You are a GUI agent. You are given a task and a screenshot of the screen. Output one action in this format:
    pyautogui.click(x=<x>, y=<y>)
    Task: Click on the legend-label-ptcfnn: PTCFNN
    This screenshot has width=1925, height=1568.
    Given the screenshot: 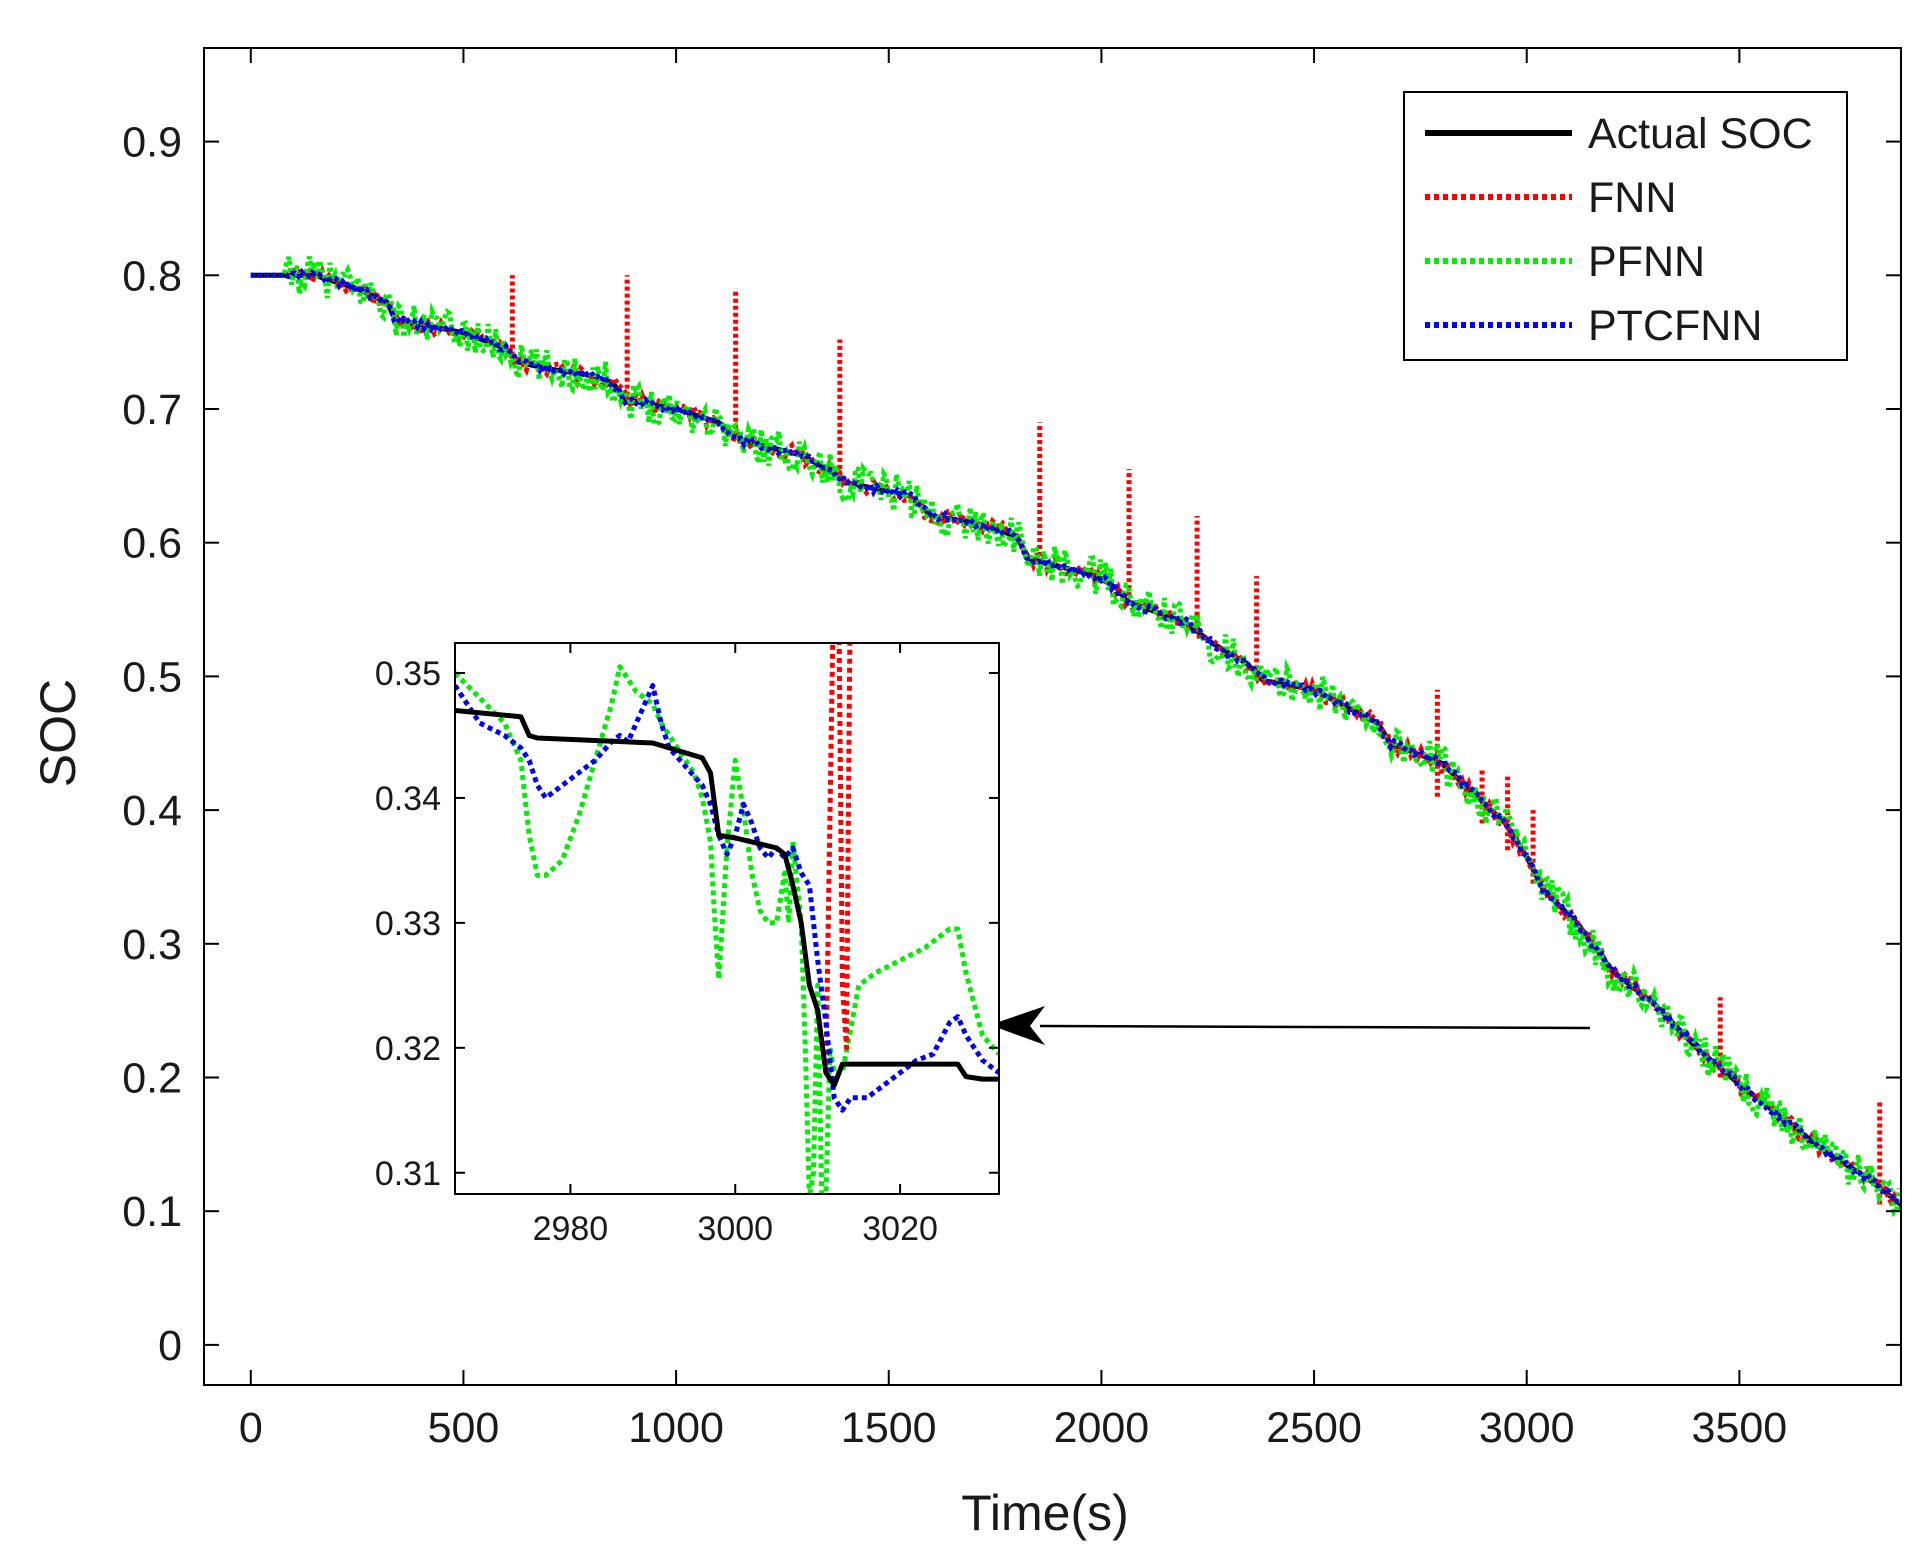 What is the action you would take?
    pyautogui.click(x=1675, y=326)
    